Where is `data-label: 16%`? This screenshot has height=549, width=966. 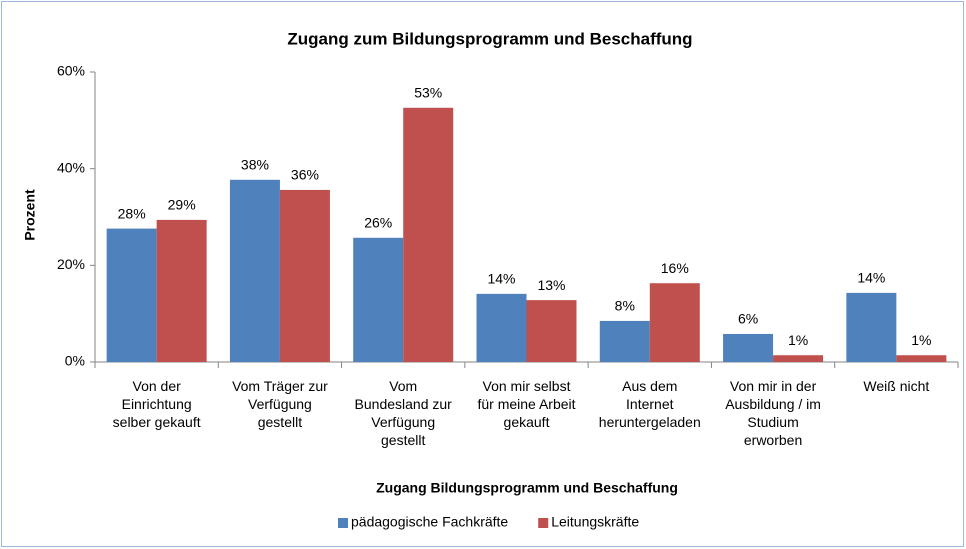 data-label: 16% is located at coordinates (675, 268).